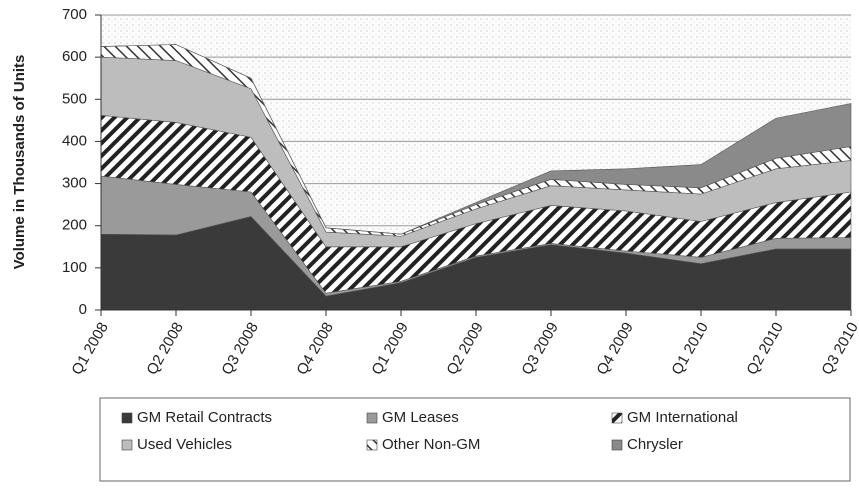  I want to click on y-tick-label: 0, so click(83, 309).